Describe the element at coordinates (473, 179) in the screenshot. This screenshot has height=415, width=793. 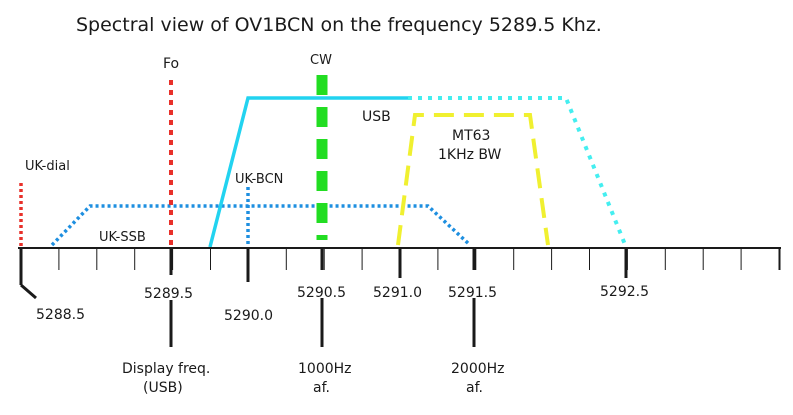
I see `mt63-passband` at that location.